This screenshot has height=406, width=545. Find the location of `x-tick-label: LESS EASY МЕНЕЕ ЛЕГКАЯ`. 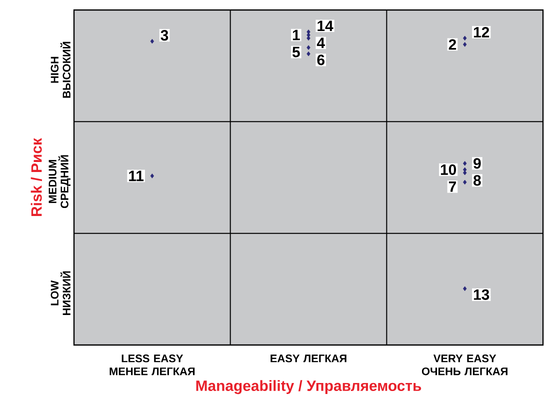

x-tick-label: LESS EASY МЕНЕЕ ЛЕГКАЯ is located at coordinates (152, 365).